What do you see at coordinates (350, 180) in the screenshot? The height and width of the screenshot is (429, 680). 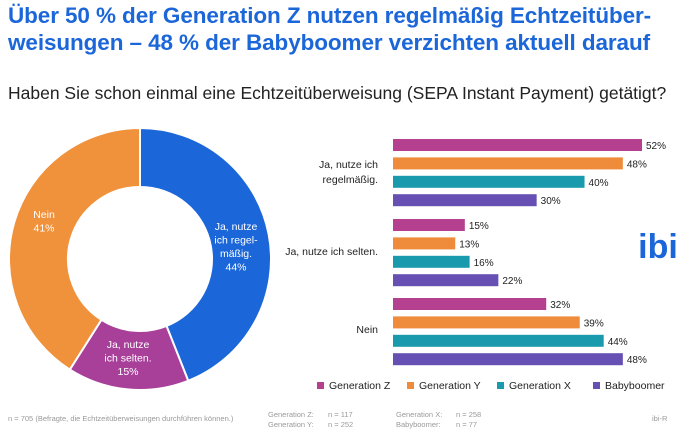 I see `category-label-0: regelmäßig.` at bounding box center [350, 180].